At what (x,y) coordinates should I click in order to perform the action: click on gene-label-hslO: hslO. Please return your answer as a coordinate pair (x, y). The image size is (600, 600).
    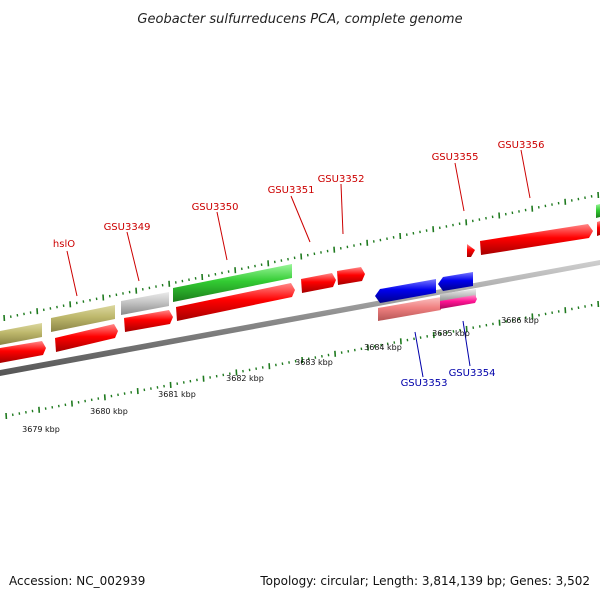
    Looking at the image, I should click on (64, 244).